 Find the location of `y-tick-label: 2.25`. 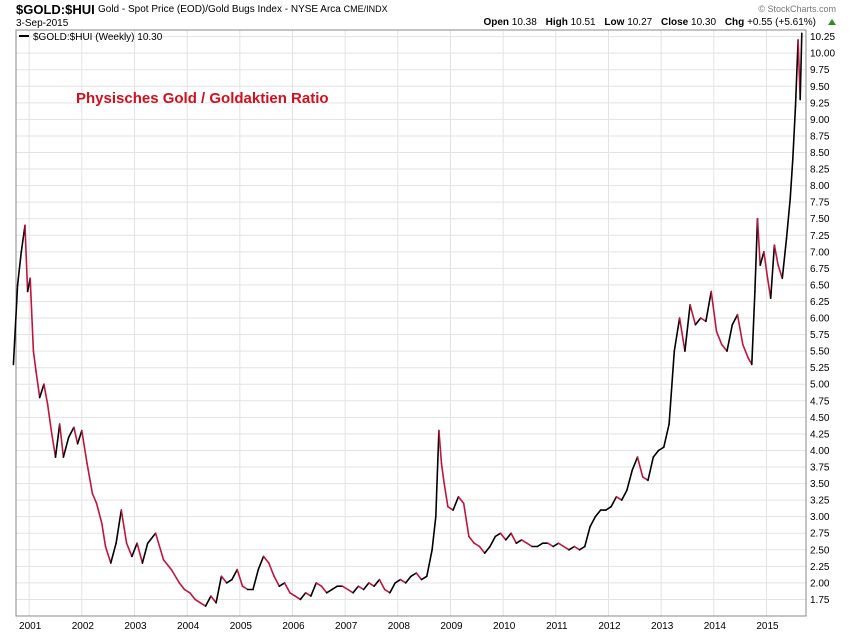

y-tick-label: 2.25 is located at coordinates (820, 567).